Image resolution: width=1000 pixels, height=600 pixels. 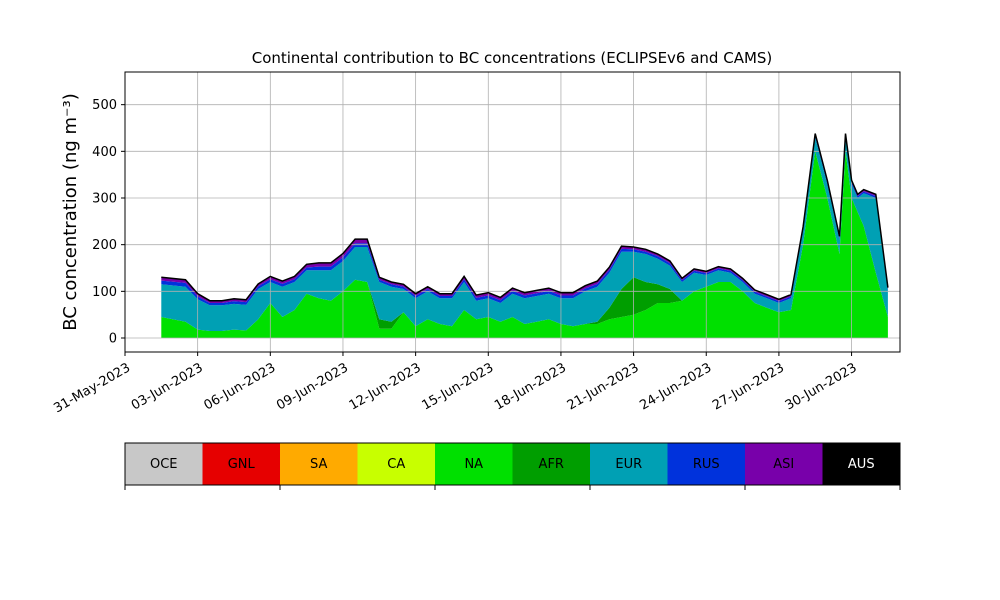 I want to click on legend-label-rus: RUS, so click(x=706, y=464).